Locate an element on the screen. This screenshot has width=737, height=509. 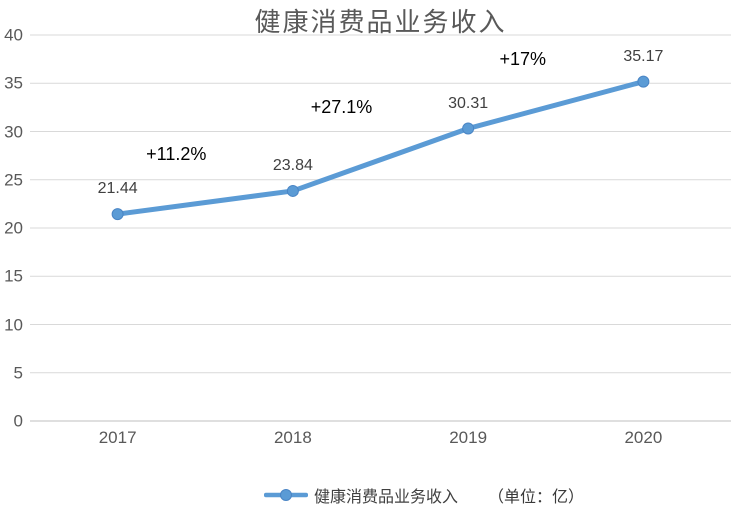
legend-line-marker-icon is located at coordinates (286, 495).